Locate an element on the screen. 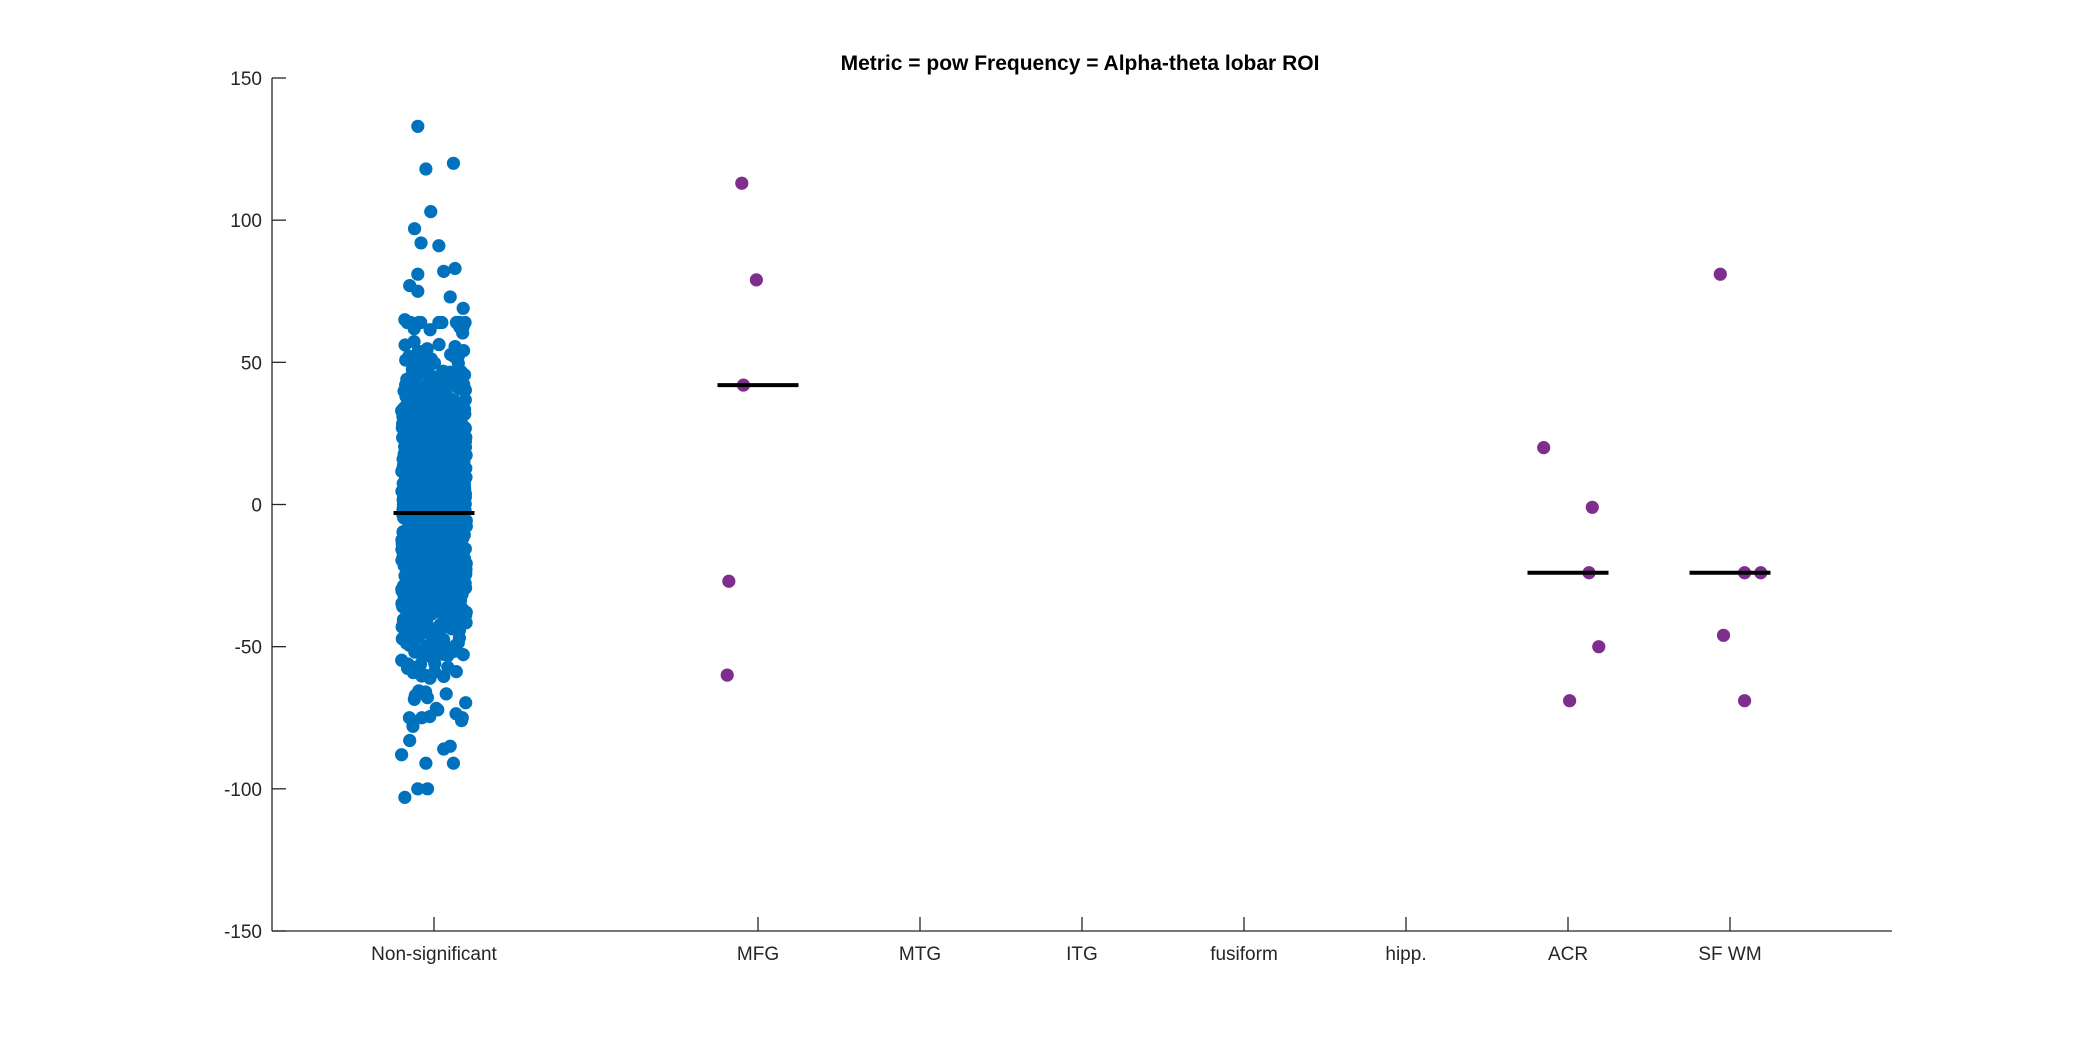  x-tick-label: hipp. is located at coordinates (1405, 954).